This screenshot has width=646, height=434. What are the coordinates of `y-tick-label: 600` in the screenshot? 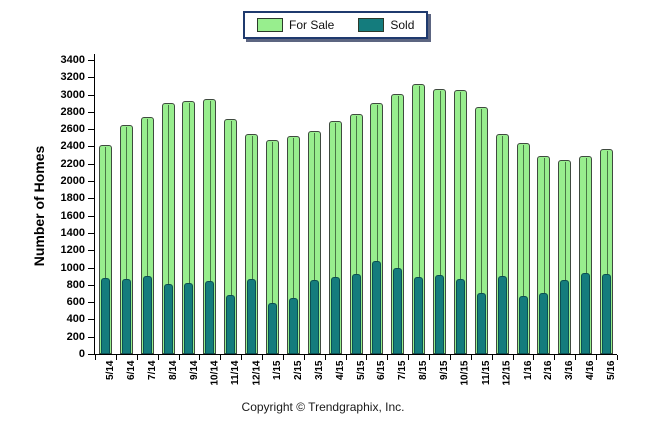 It's located at (75, 302).